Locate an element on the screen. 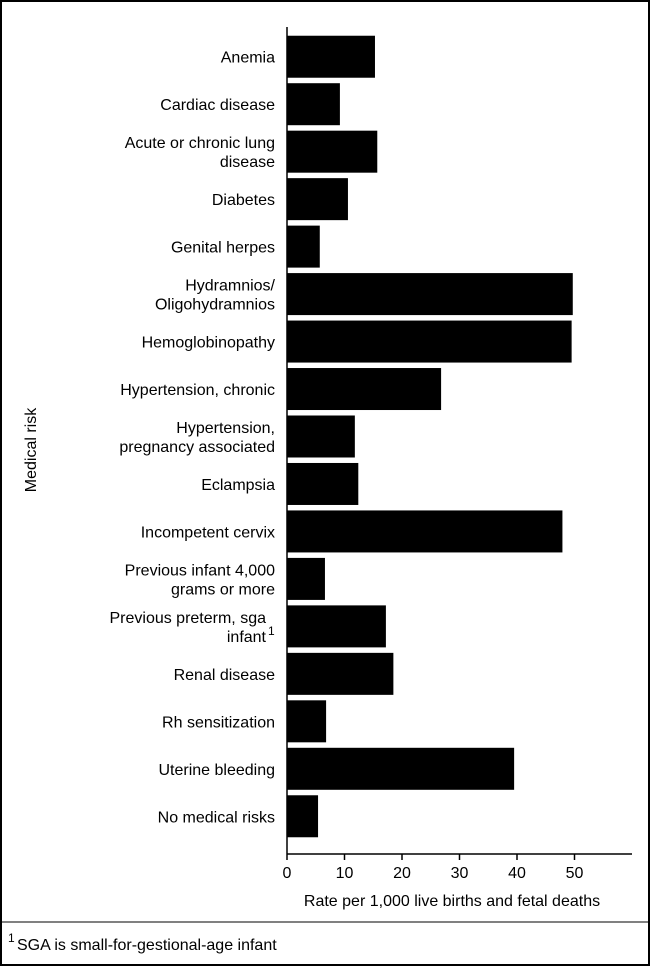  y-tick-label: Acute or chronic lung disease is located at coordinates (200, 153).